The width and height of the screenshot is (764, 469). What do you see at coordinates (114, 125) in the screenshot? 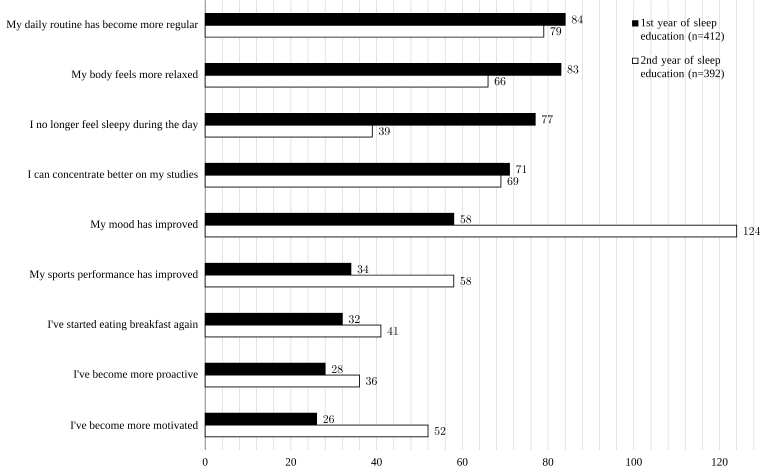
I see `y-tick-label: I no longer feel sleepy during the day` at bounding box center [114, 125].